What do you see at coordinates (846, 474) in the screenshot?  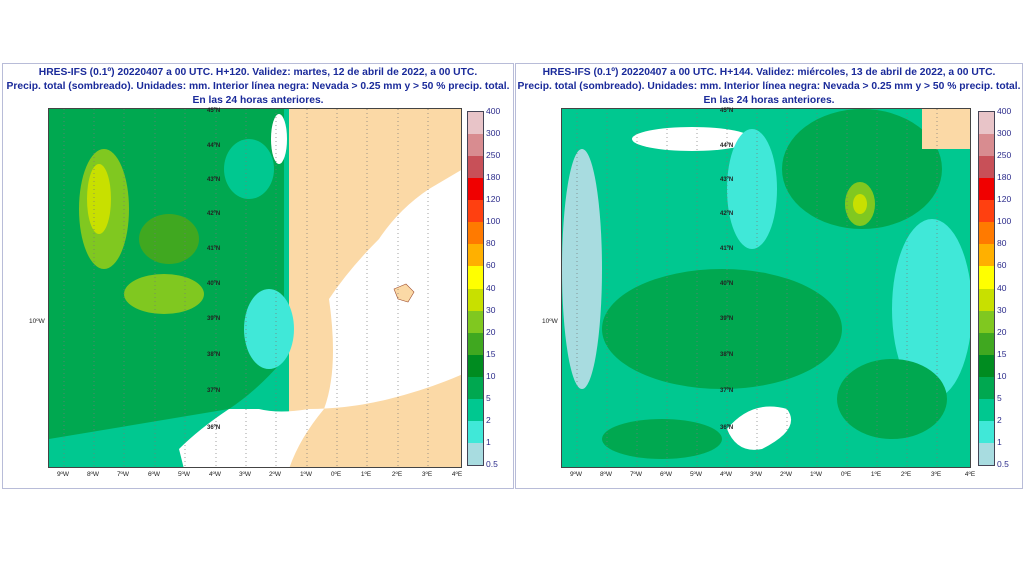 I see `lon-label: 0ºE` at bounding box center [846, 474].